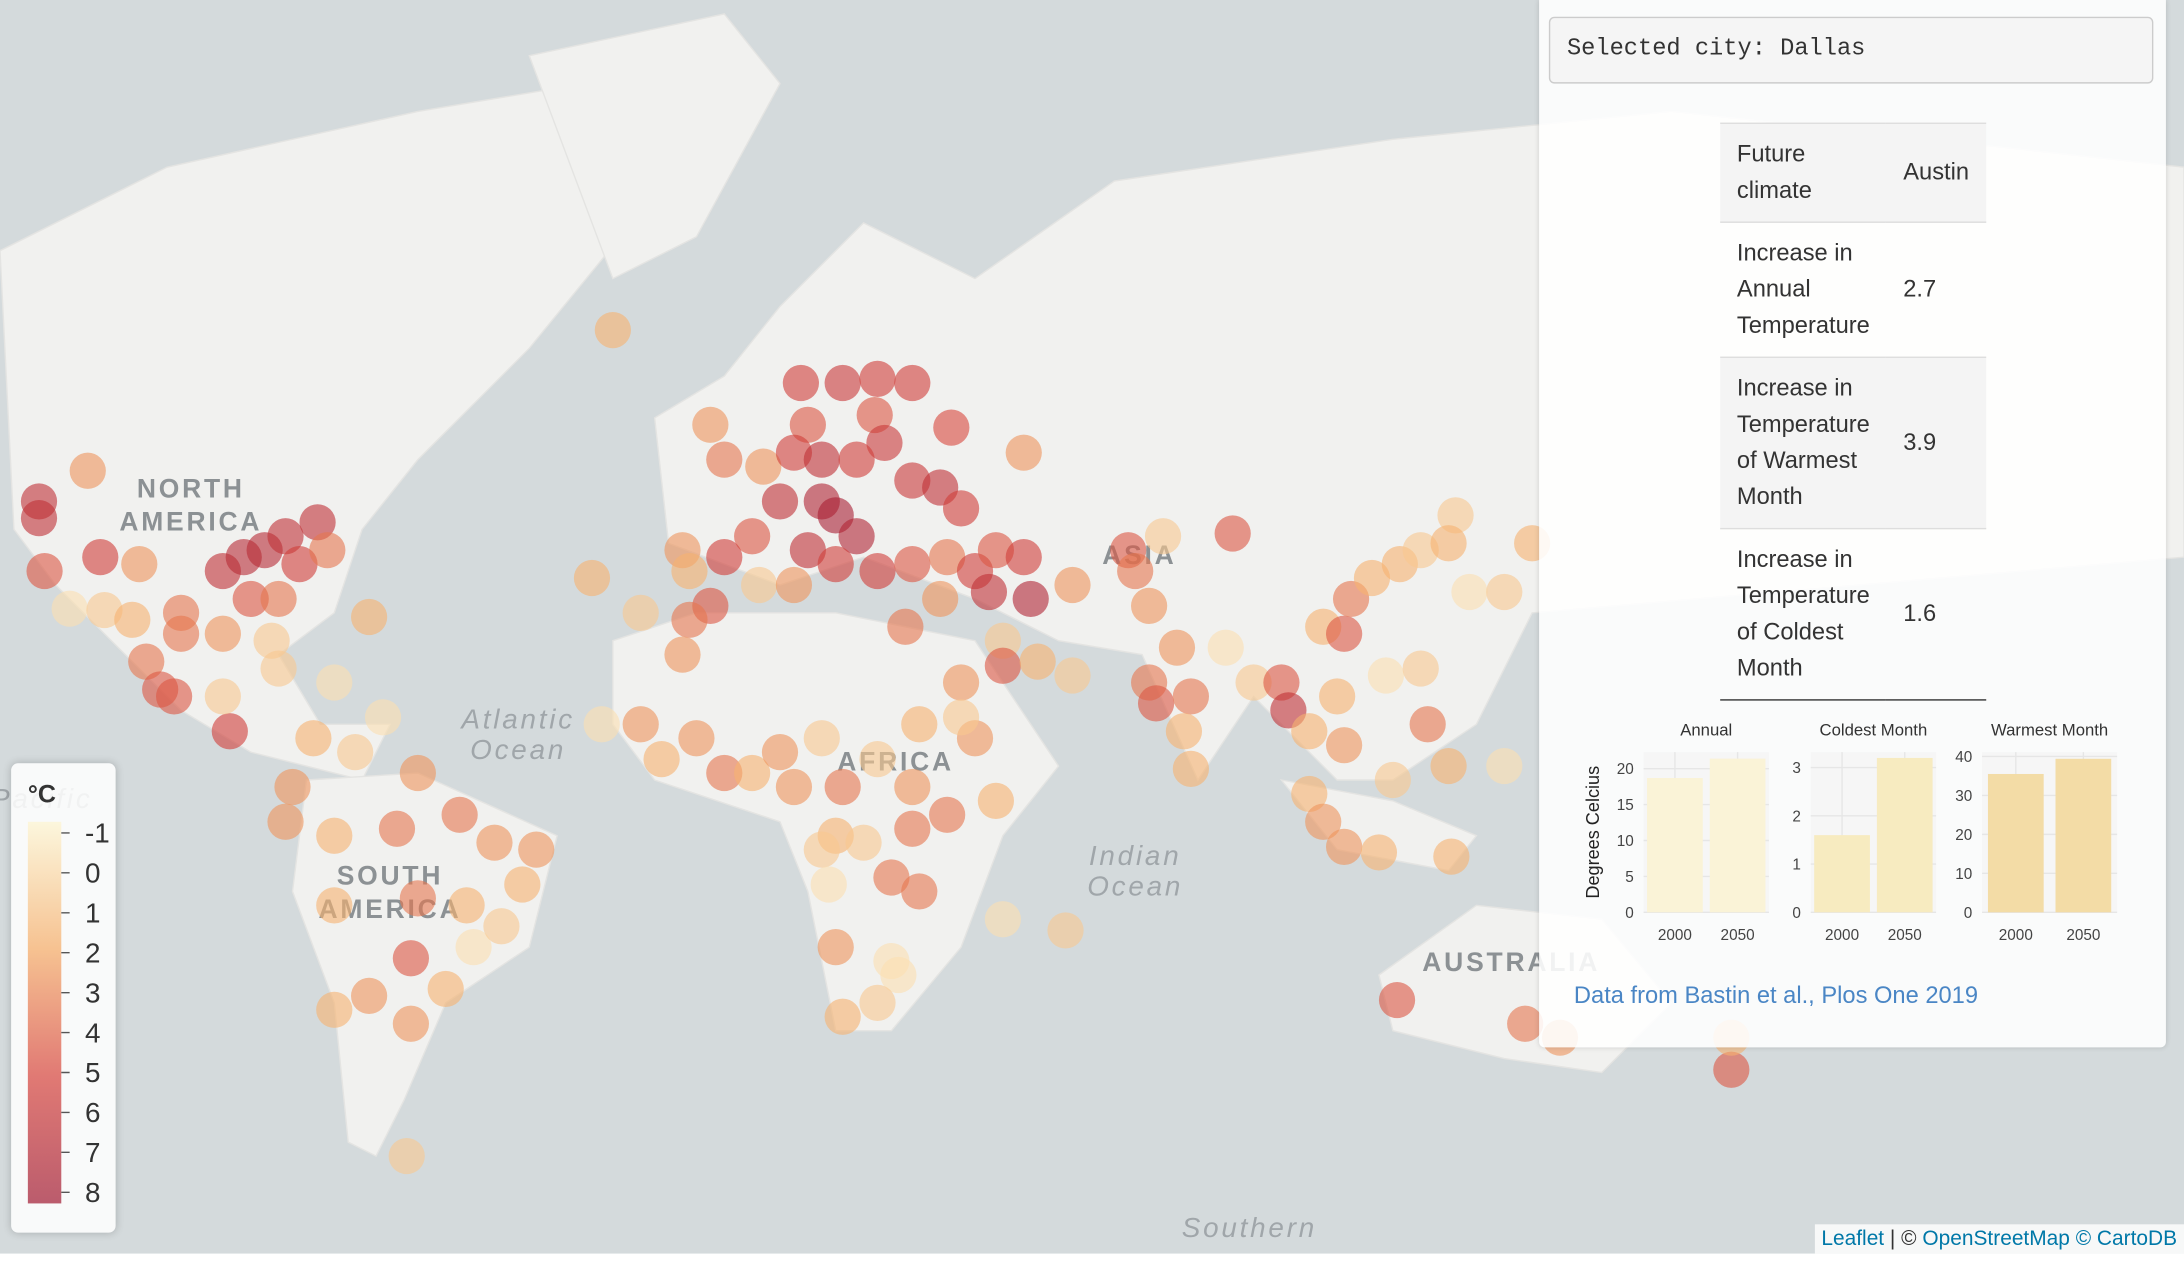 The image size is (2184, 1268). Describe the element at coordinates (44, 1012) in the screenshot. I see `legend-bar` at that location.